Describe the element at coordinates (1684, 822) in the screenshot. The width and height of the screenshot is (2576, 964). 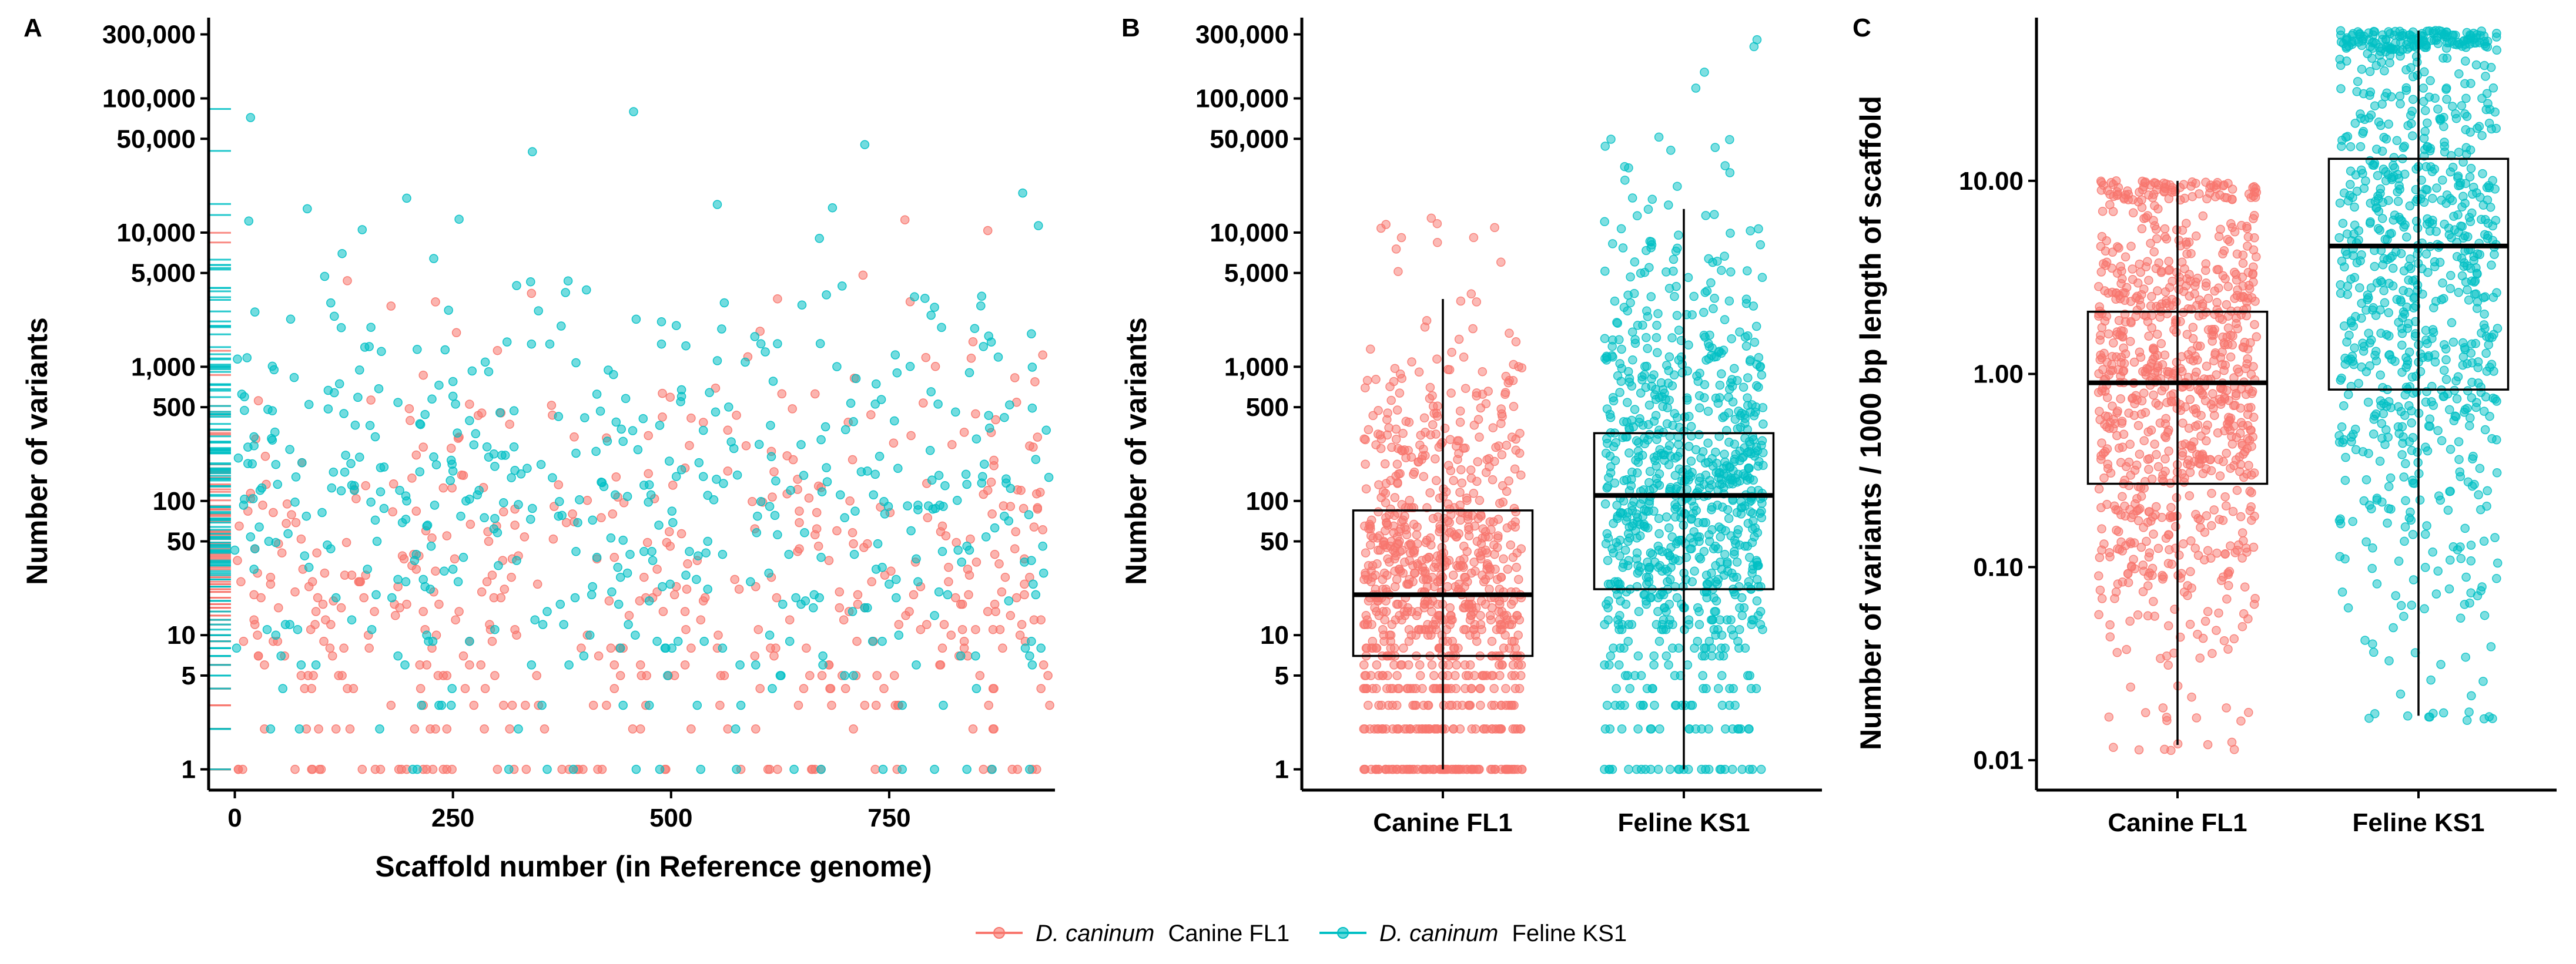
I see `panel-b-category-label: Feline KS1` at that location.